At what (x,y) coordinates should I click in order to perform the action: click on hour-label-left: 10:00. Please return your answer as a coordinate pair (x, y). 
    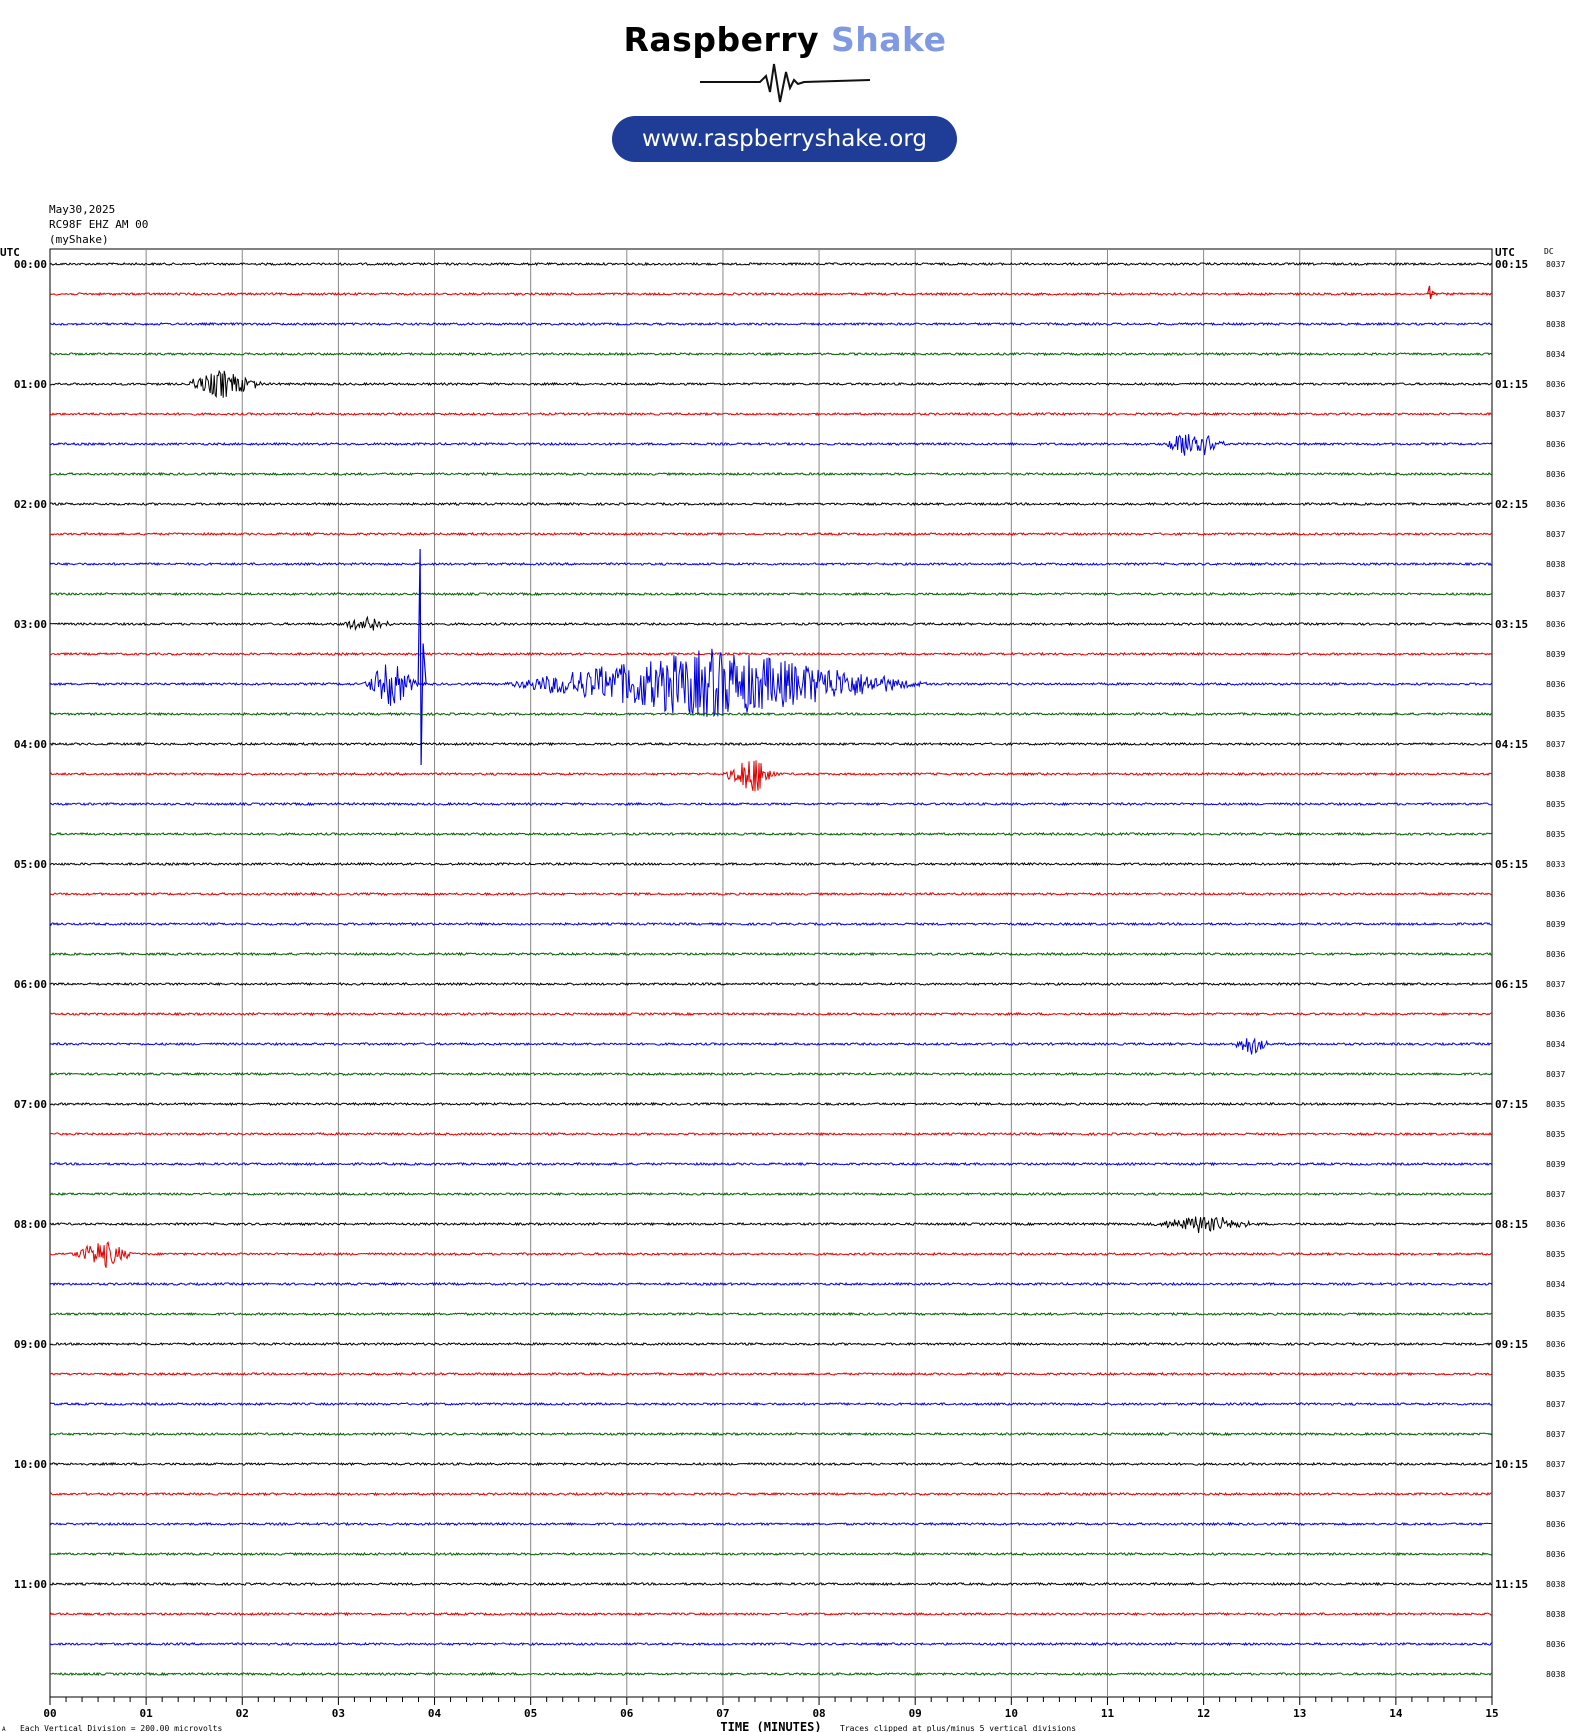
    Looking at the image, I should click on (30, 1464).